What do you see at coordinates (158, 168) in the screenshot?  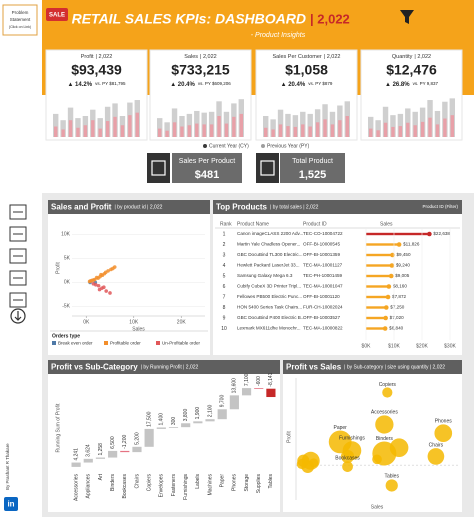 I see `mini-icon-box` at bounding box center [158, 168].